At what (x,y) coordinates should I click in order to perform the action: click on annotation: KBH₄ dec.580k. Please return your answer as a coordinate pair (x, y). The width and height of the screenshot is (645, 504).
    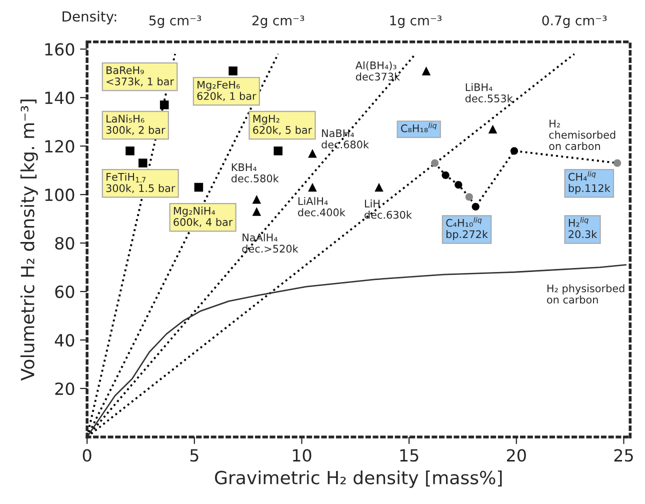
    Looking at the image, I should click on (255, 172).